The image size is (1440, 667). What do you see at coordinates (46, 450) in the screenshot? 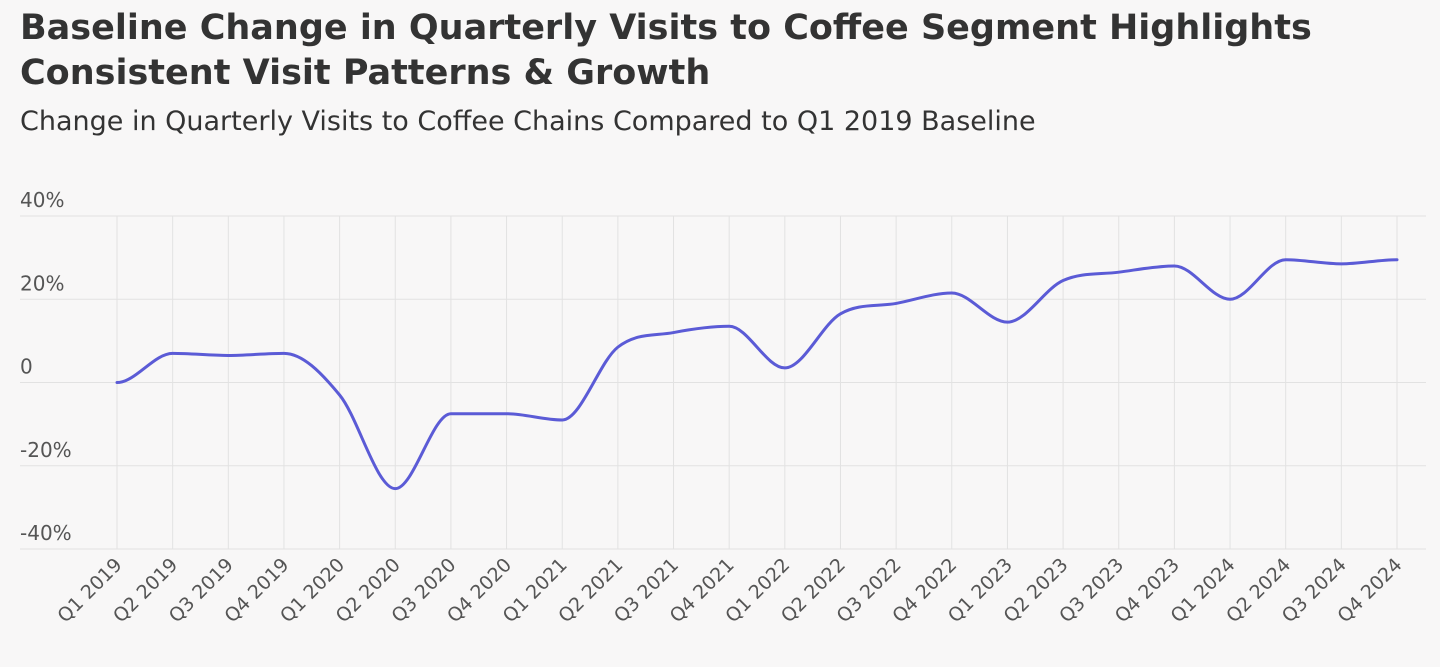
I see `y-tick-label: -20%` at bounding box center [46, 450].